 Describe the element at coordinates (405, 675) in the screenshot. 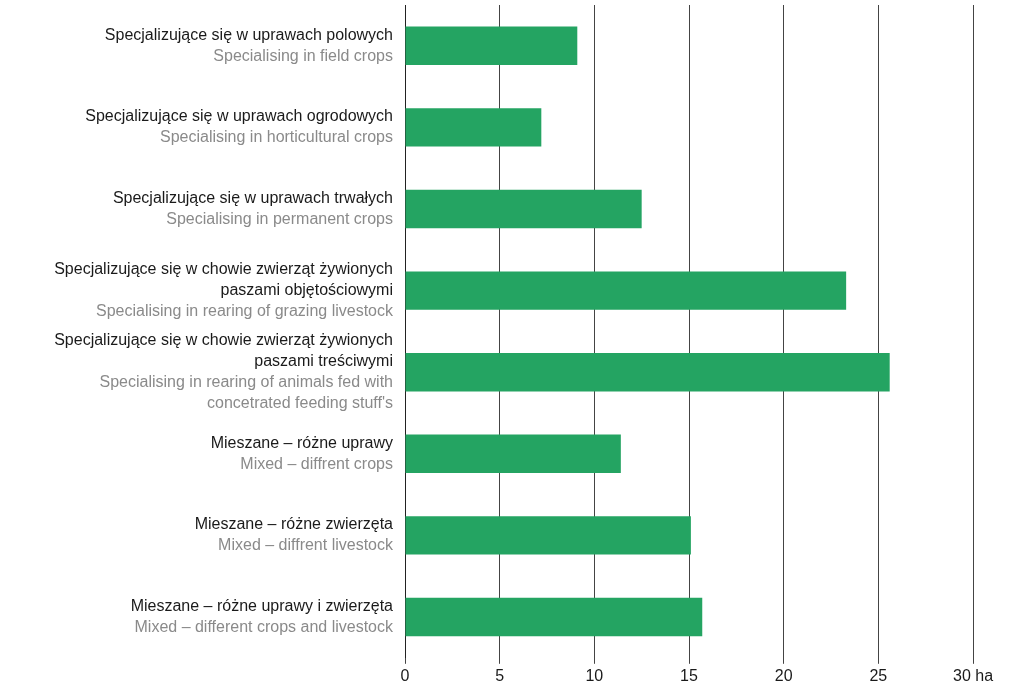

I see `x-tick-label: 0` at that location.